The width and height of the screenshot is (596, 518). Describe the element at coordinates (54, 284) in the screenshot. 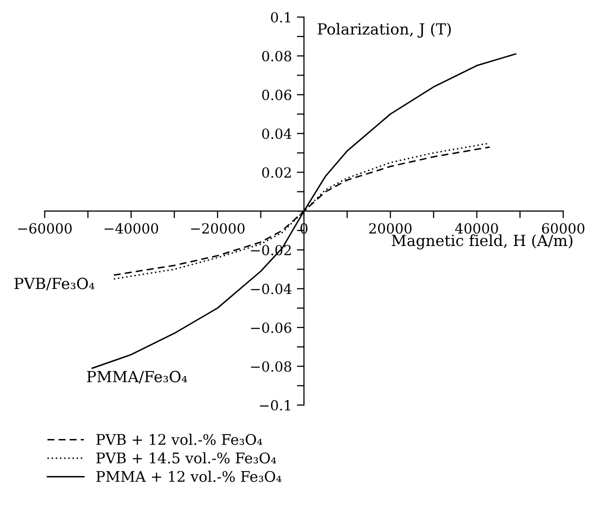

I see `annotation: PVB/Fe₃O₄` at that location.